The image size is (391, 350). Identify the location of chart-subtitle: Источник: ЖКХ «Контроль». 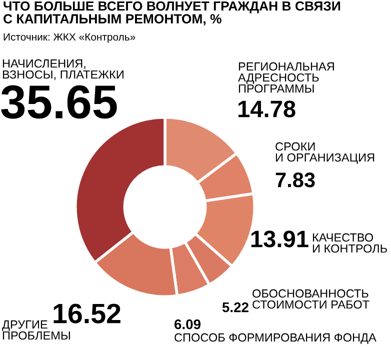
(70, 38).